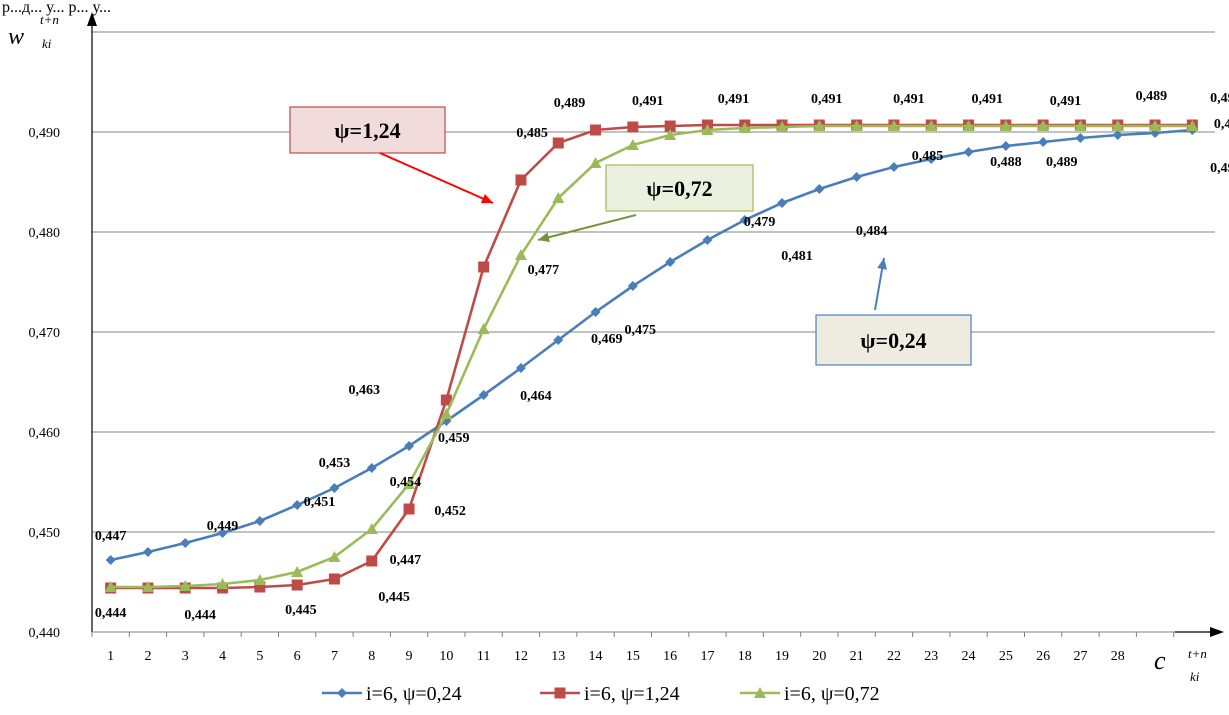  Describe the element at coordinates (45, 133) in the screenshot. I see `y-tick-label: 0,490` at that location.